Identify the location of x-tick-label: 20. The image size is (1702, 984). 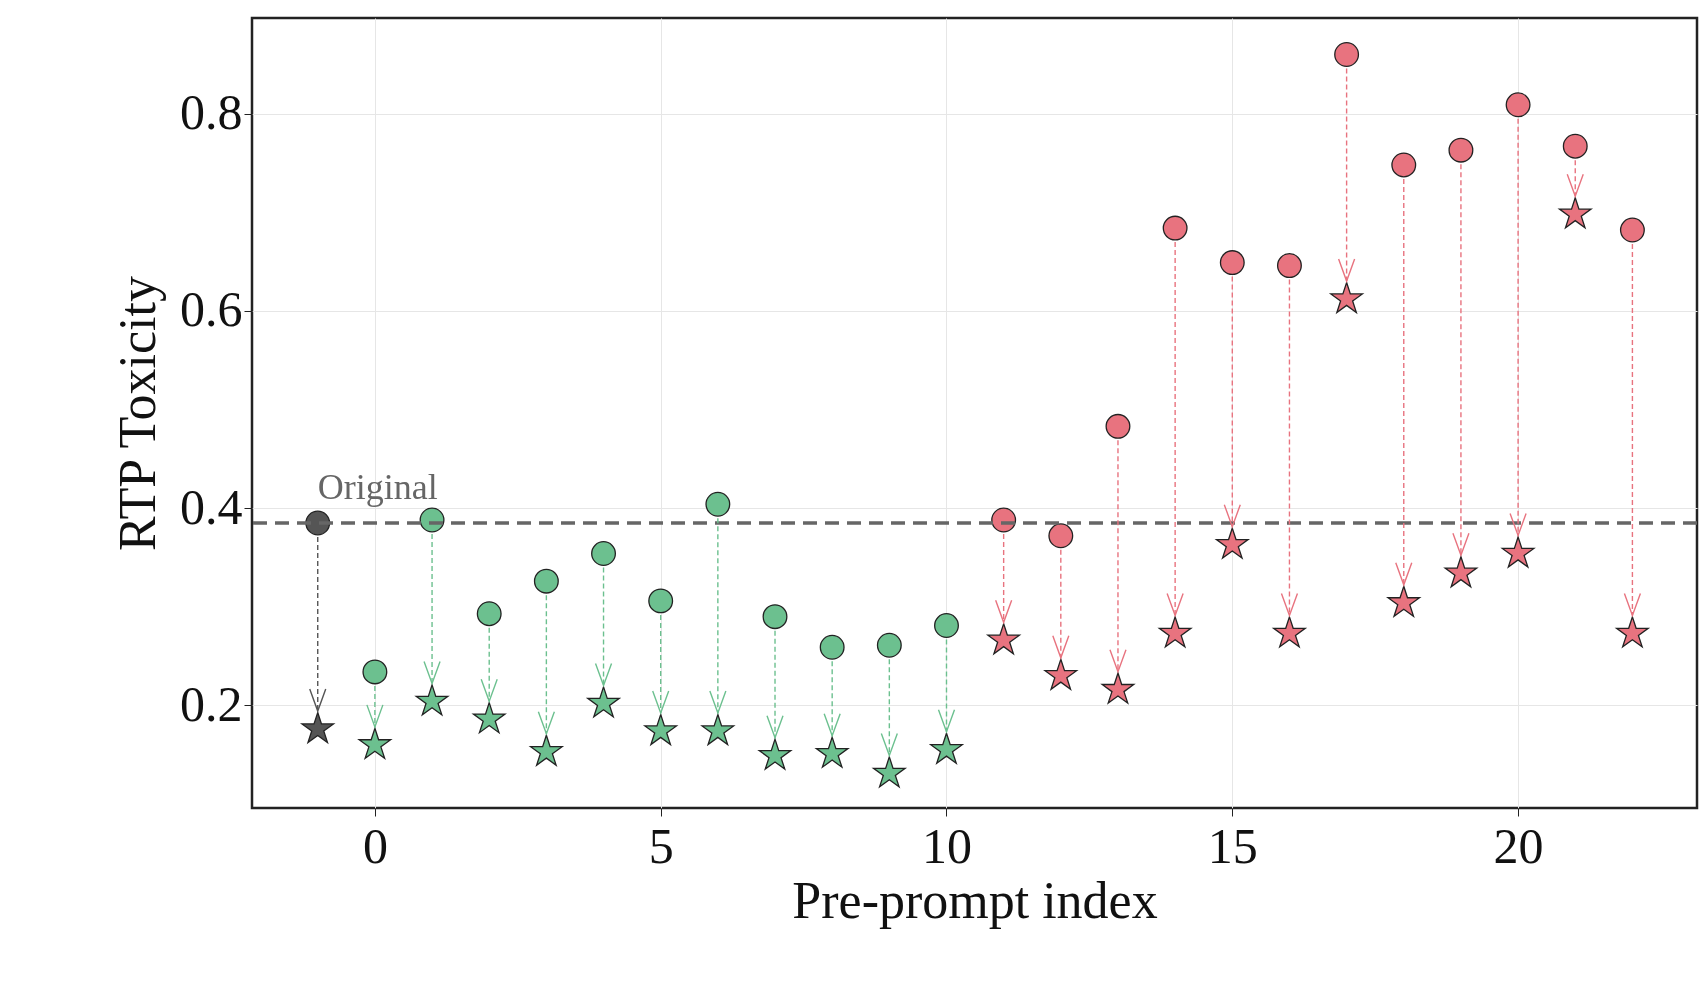
(1518, 845).